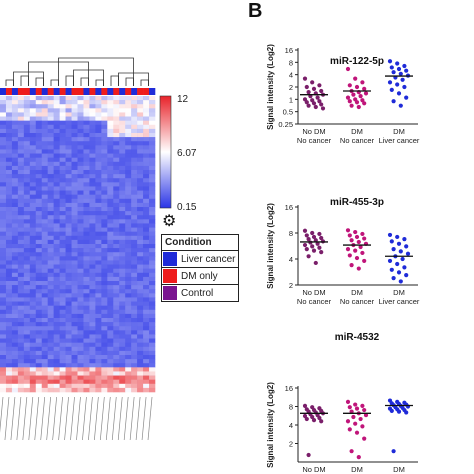  Describe the element at coordinates (200, 268) in the screenshot. I see `condition-legend: Condition Liver cancer DM only Control` at that location.